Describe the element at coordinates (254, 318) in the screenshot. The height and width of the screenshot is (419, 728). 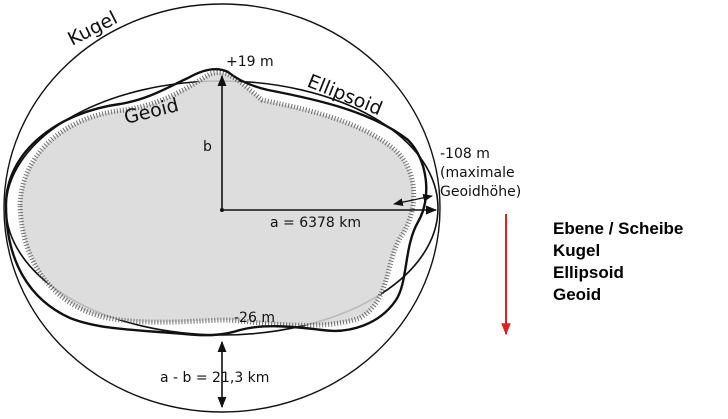
I see `bottom-offset-label: -26 m` at that location.